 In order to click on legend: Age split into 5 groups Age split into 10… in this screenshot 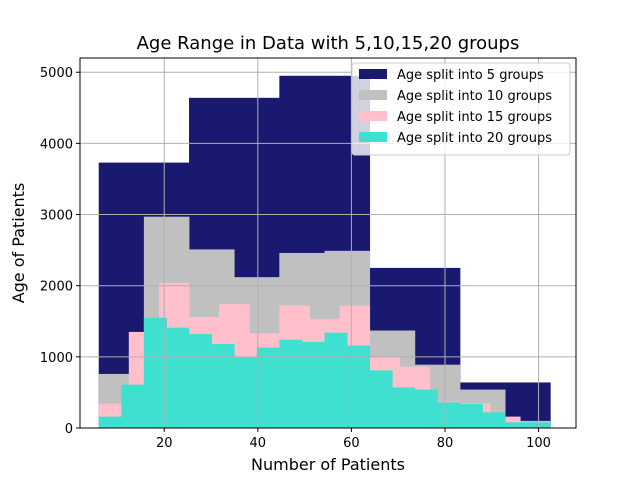, I will do `click(461, 109)`.